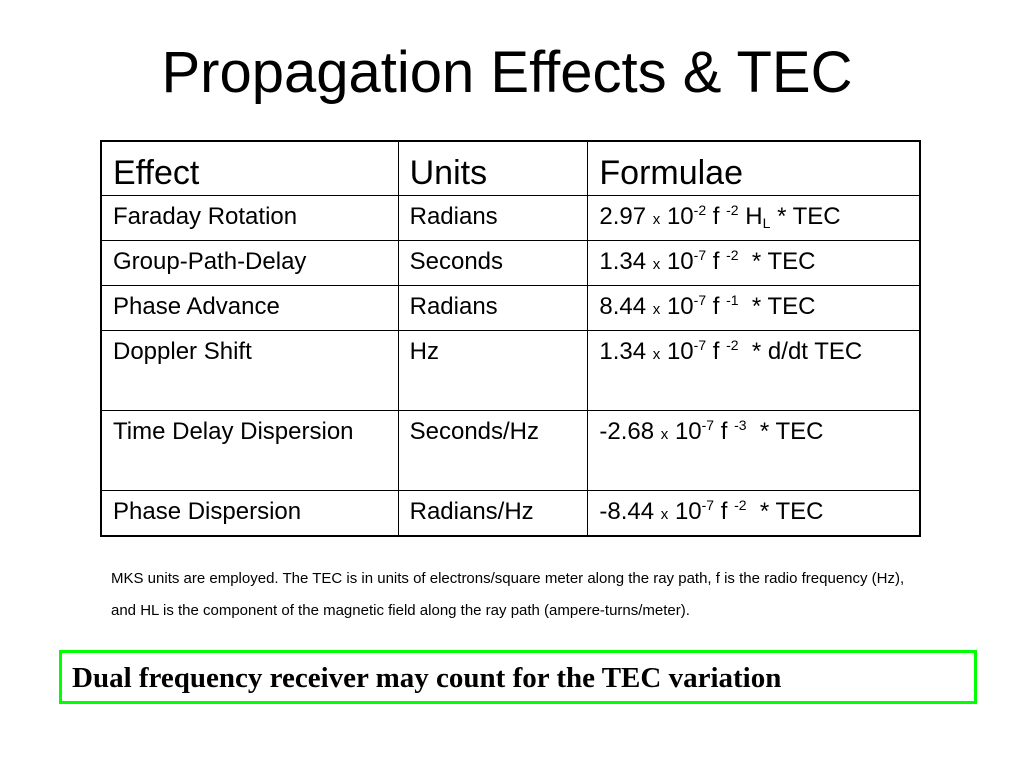 The image size is (1024, 768). What do you see at coordinates (754, 513) in the screenshot?
I see `formula-cell: -8.44 x 10-7 f -2 * TEC` at bounding box center [754, 513].